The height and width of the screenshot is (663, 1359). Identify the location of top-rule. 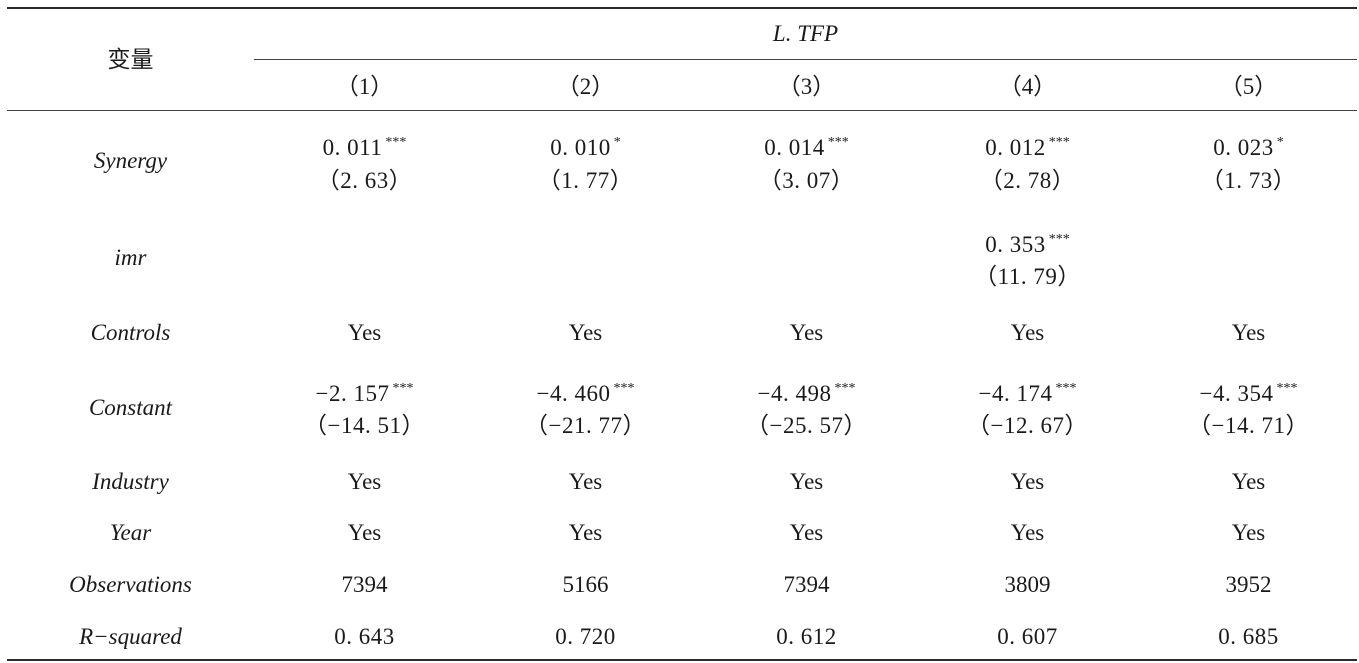
(682, 8).